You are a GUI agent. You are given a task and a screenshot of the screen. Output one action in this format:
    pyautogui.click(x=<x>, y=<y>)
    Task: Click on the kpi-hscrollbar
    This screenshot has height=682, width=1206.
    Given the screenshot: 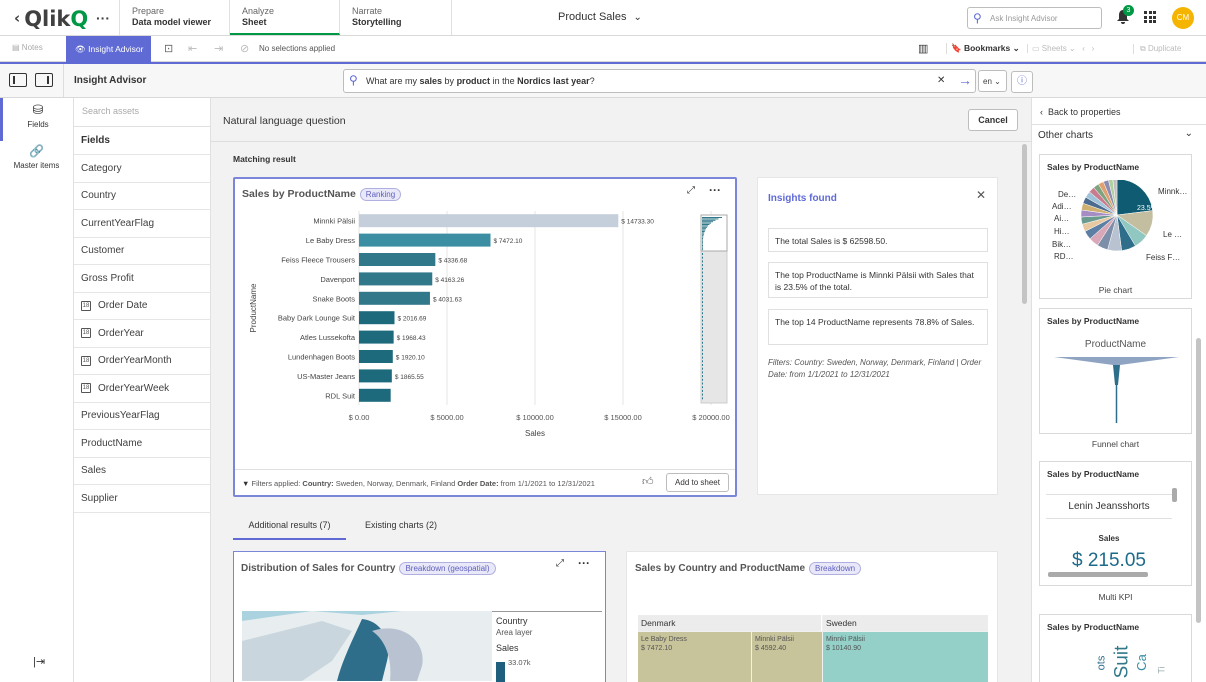 What is the action you would take?
    pyautogui.click(x=1098, y=574)
    